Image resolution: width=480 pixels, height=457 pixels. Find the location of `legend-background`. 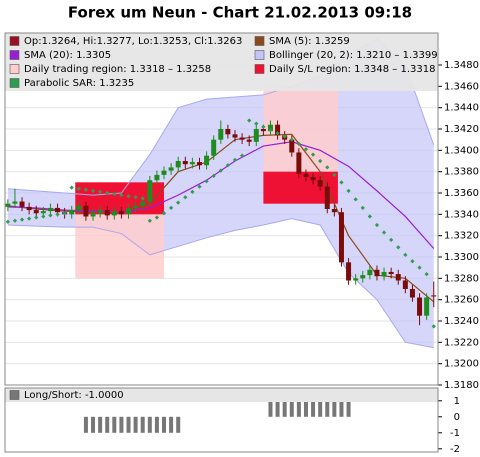

legend-background is located at coordinates (221, 62).